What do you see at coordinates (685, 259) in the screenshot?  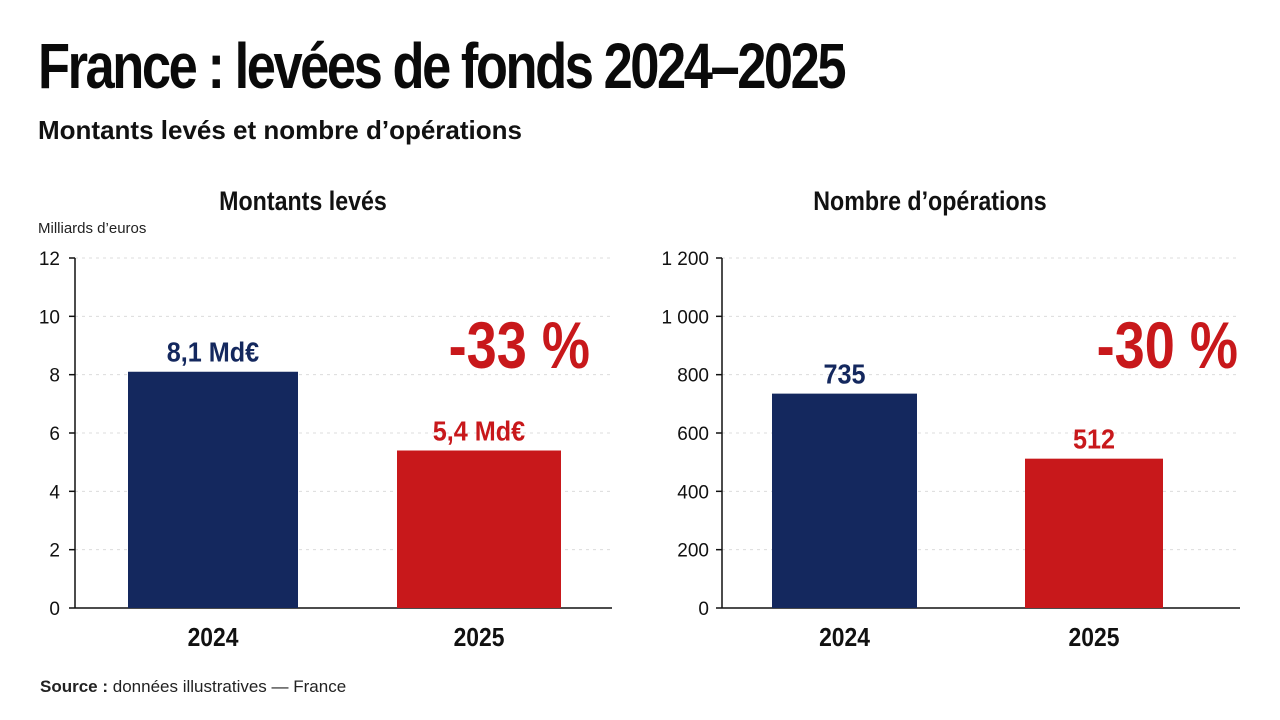 I see `y-tick-label: 1 200` at bounding box center [685, 259].